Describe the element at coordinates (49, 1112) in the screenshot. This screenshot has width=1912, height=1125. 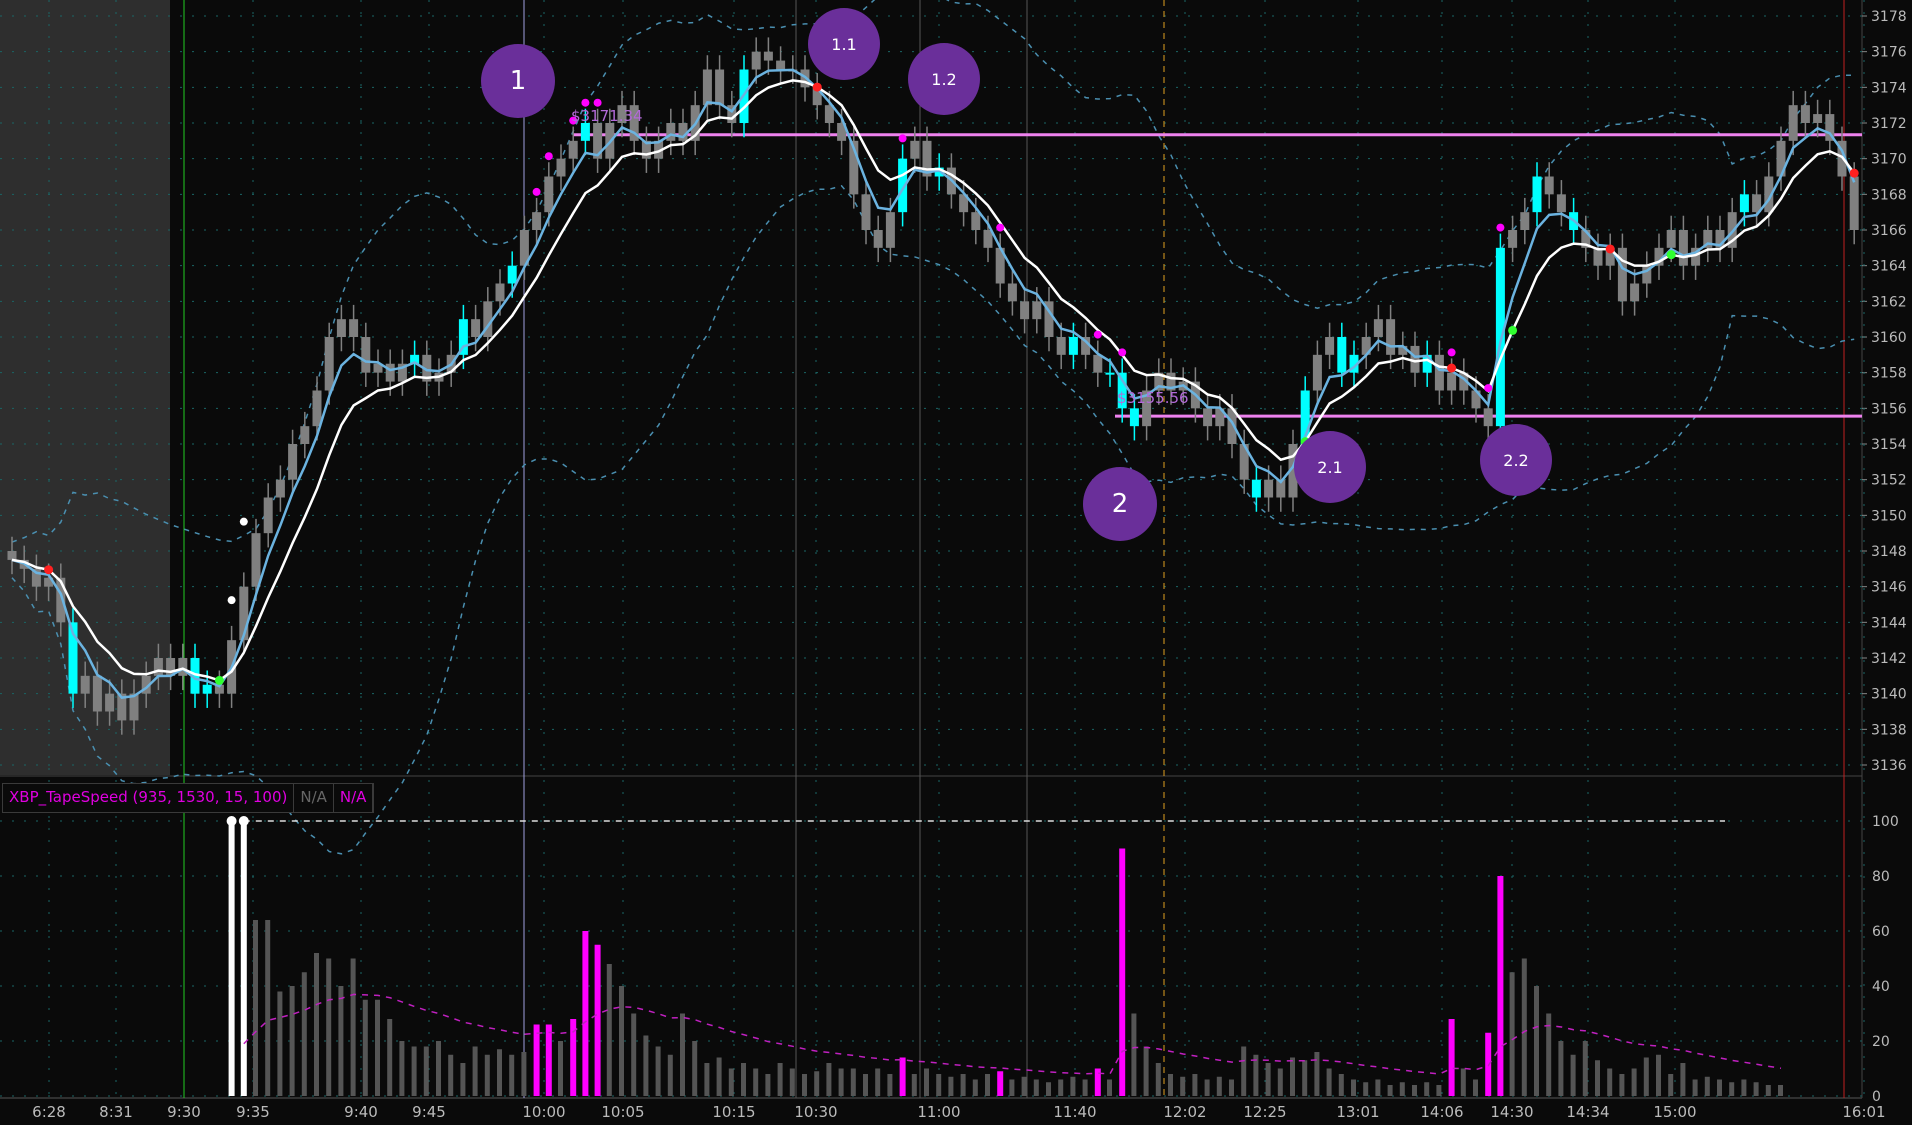
I see `time-tick-label: 6:28` at that location.